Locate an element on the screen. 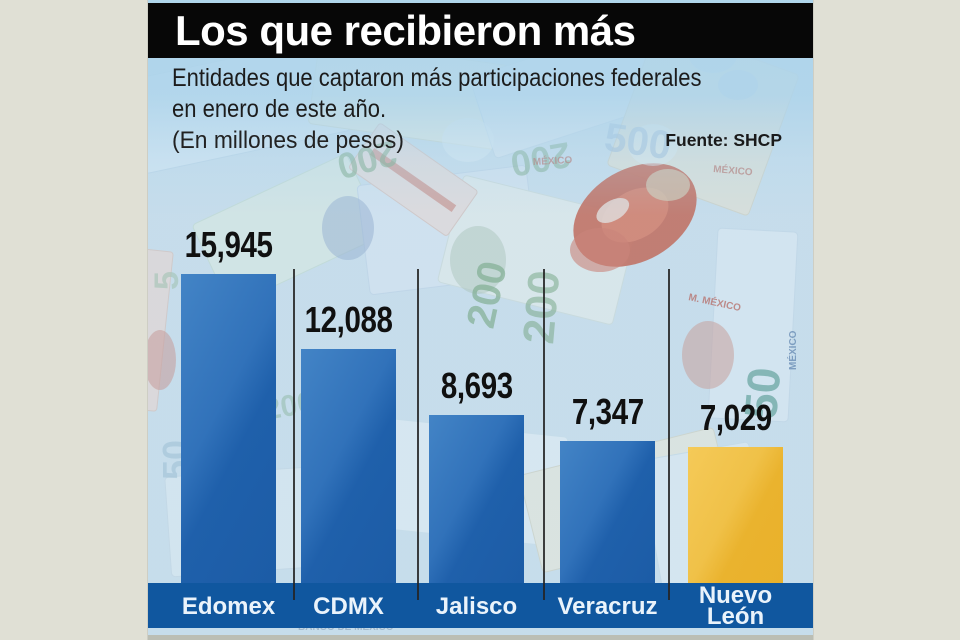 This screenshot has width=960, height=640. category-label-nuevo-leon: Nuevo León is located at coordinates (735, 606).